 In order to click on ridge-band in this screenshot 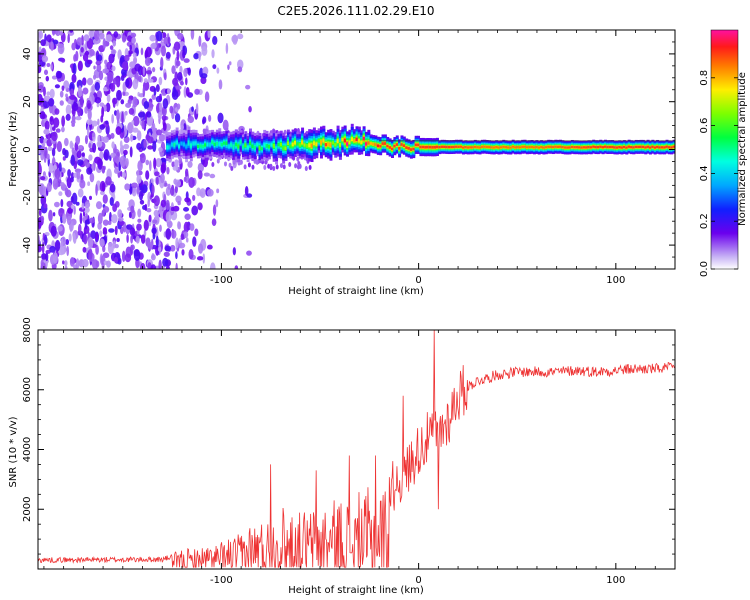, I will do `click(420, 144)`.